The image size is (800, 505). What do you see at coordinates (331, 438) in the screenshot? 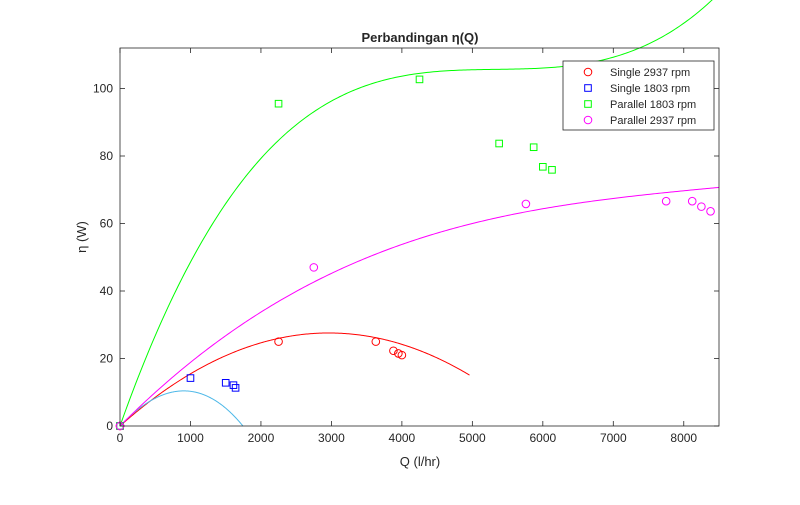
I see `x-tick-label: 3000` at bounding box center [331, 438].